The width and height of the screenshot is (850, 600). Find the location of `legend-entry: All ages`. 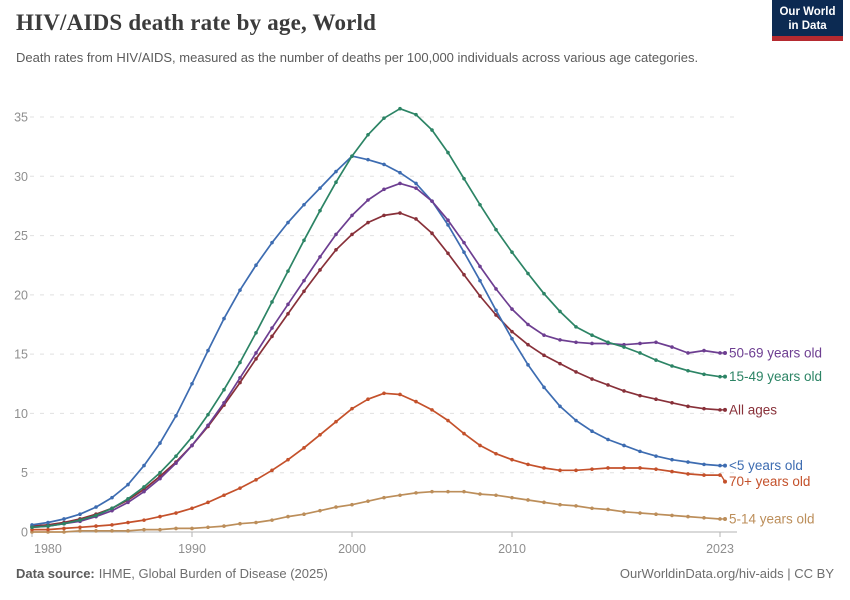

legend-entry: All ages is located at coordinates (749, 409).